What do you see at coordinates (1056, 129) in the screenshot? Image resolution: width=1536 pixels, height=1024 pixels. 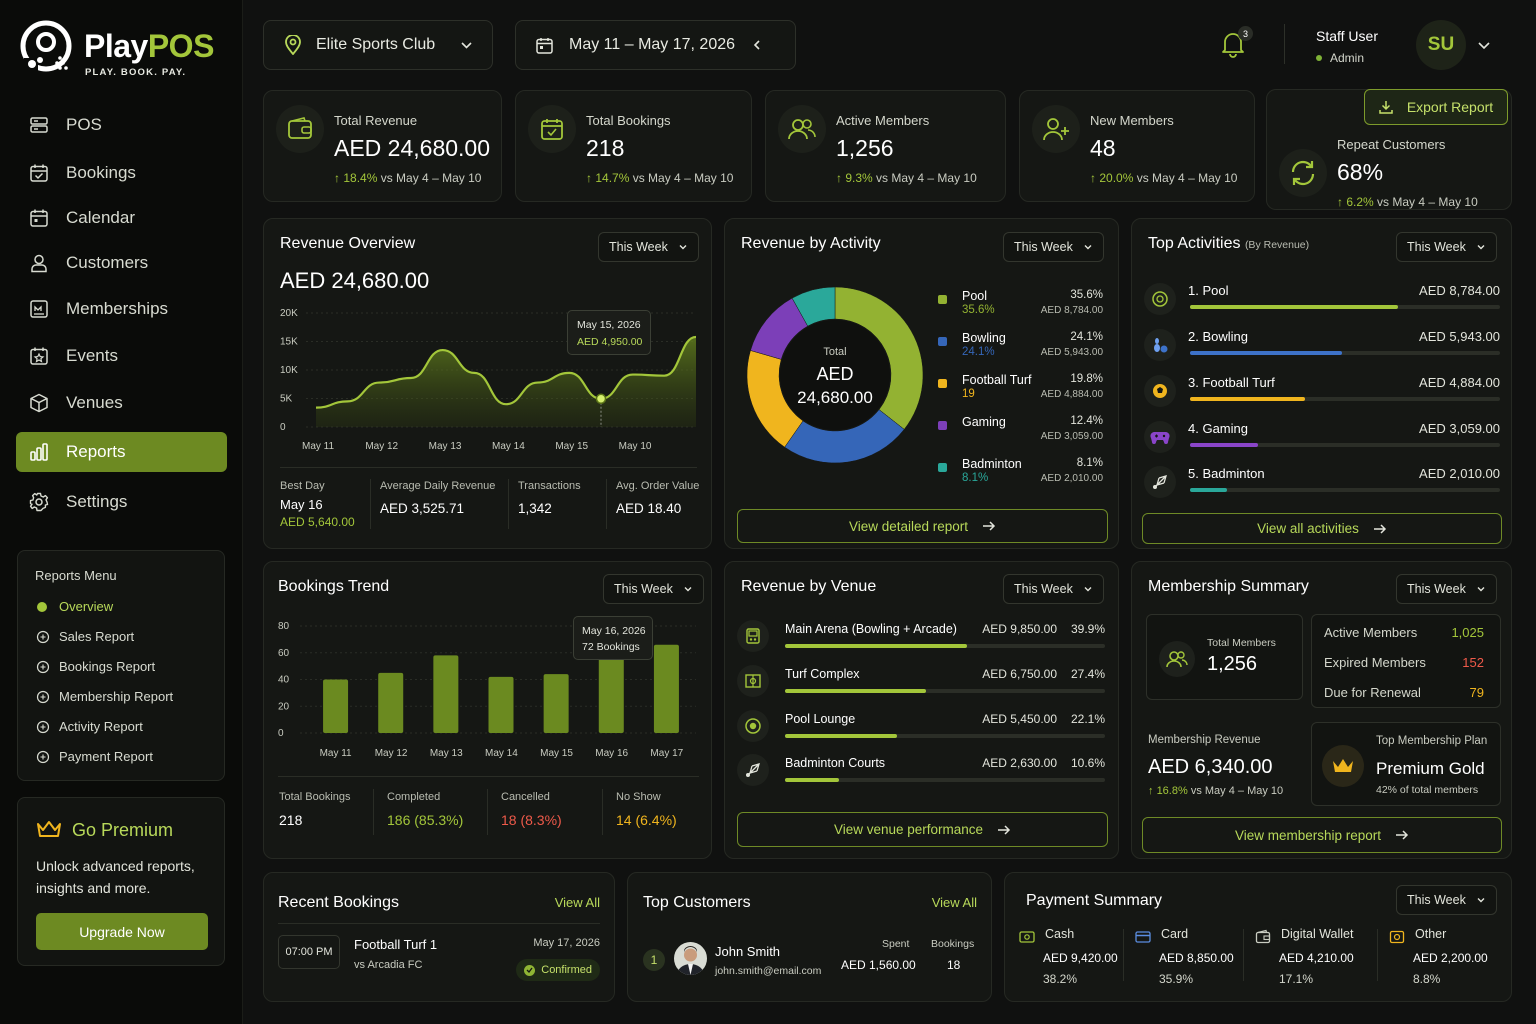 I see `user-plus-icon` at bounding box center [1056, 129].